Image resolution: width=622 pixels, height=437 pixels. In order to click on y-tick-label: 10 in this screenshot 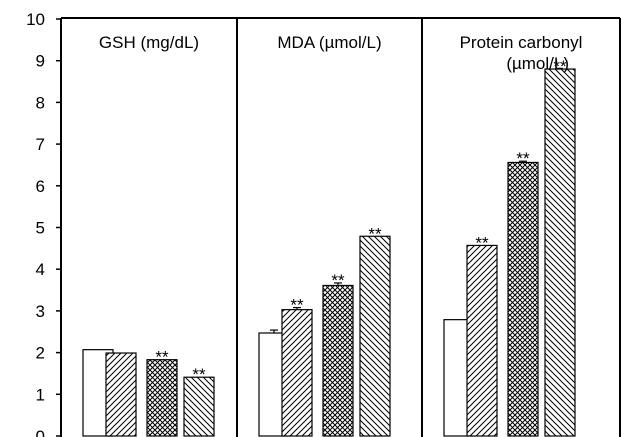, I will do `click(35, 19)`.